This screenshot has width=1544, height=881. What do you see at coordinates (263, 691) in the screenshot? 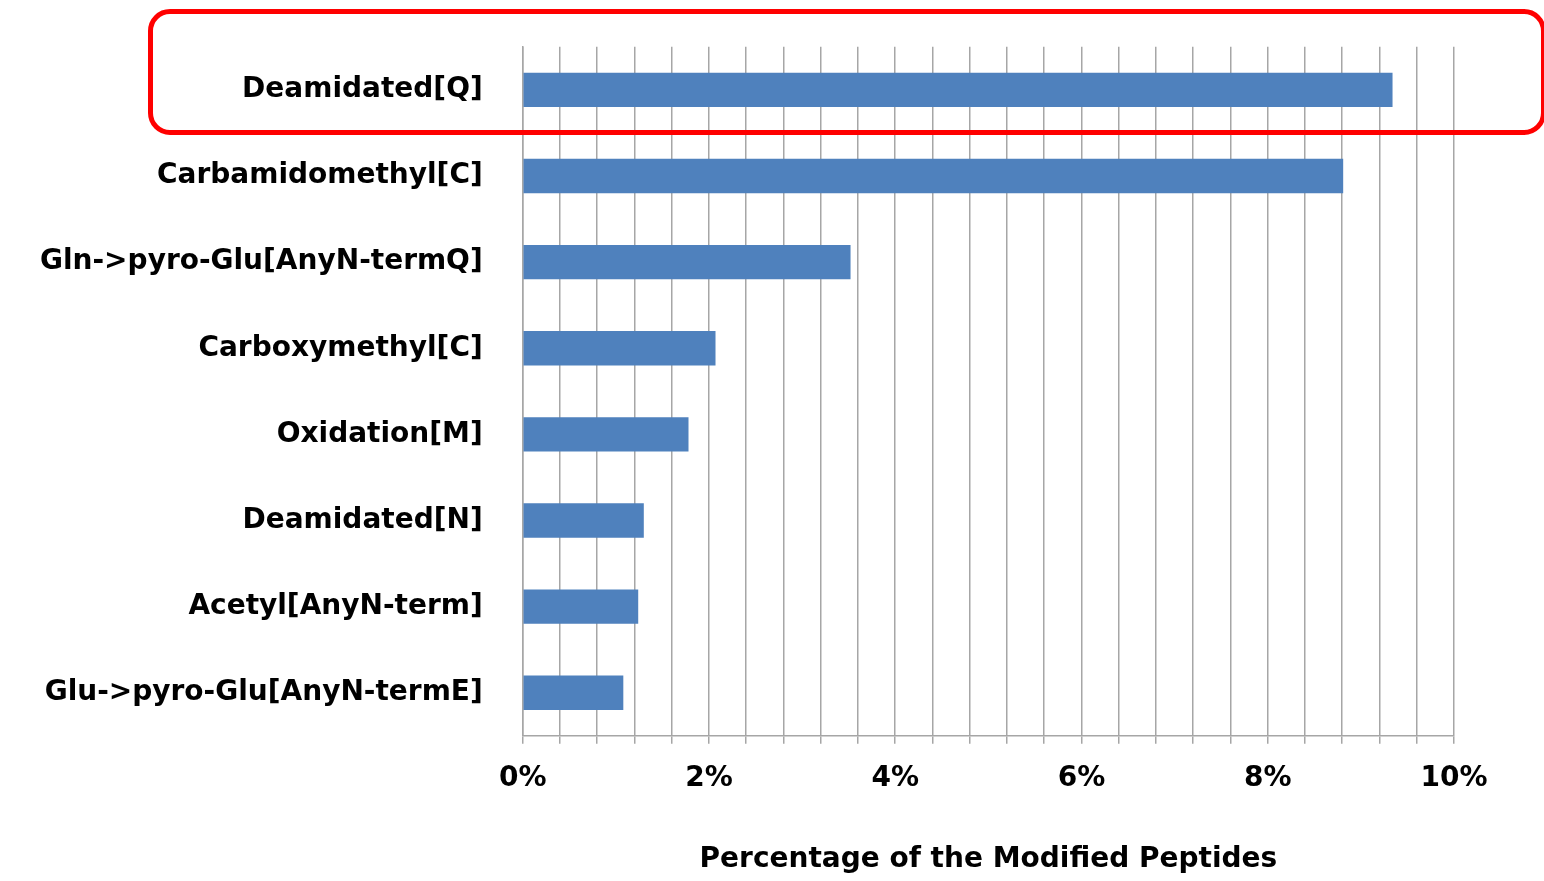
I see `y-tick-label: Glu->pyro-Glu[AnyN-termE]` at bounding box center [263, 691].